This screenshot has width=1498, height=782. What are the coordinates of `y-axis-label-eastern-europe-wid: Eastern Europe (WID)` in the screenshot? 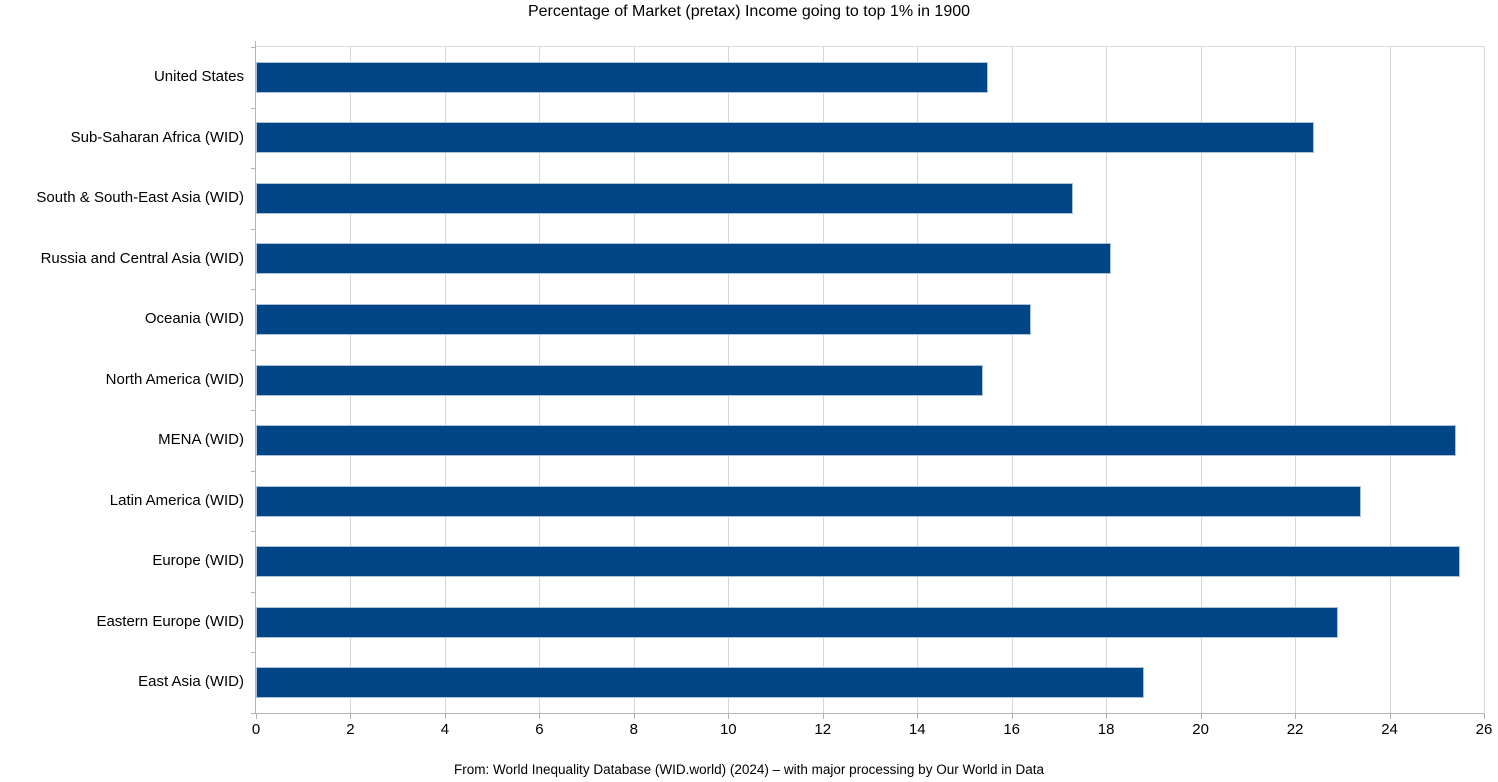 It's located at (170, 621).